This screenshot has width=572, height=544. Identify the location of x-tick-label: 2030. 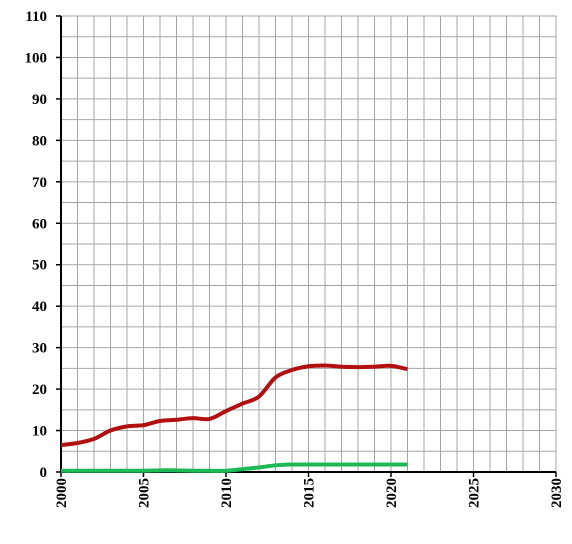
(557, 493).